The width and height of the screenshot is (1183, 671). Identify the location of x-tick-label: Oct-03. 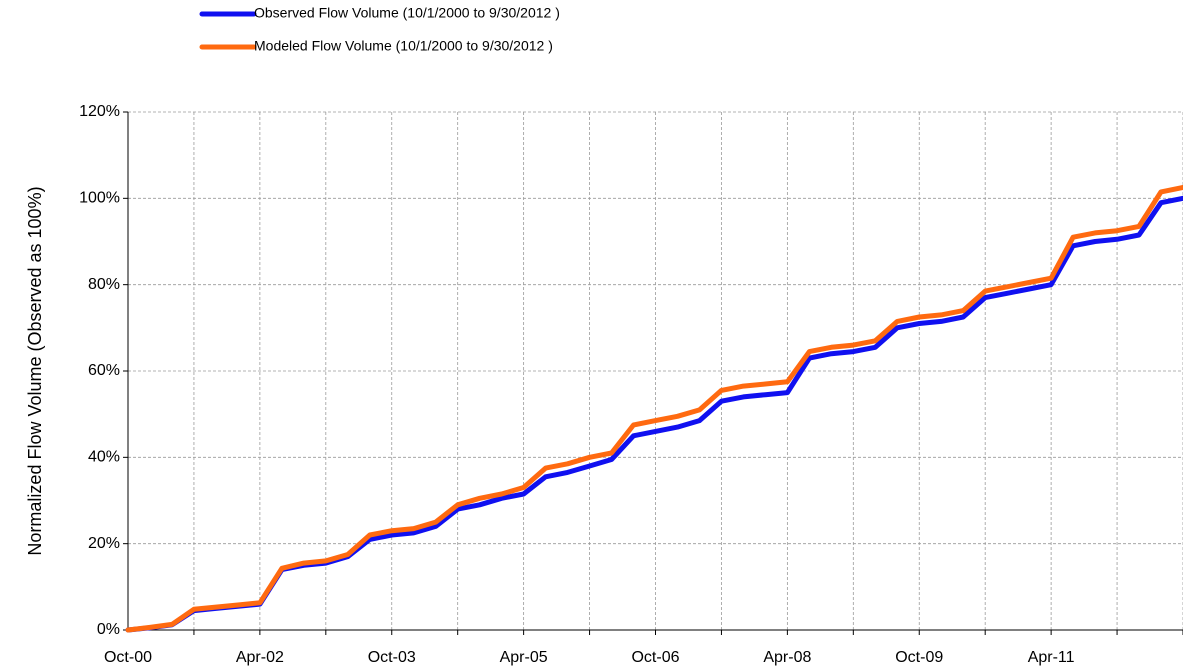
(392, 657).